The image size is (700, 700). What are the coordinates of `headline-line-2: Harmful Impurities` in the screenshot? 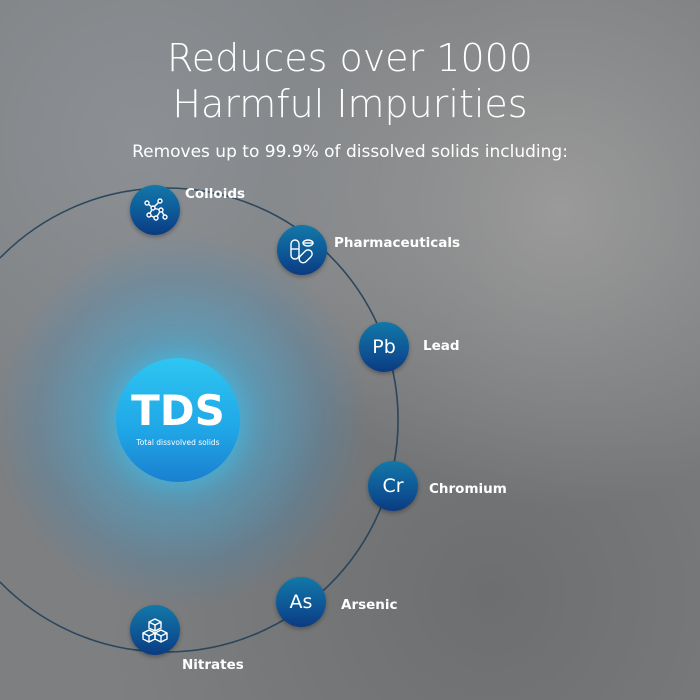 It's located at (350, 104).